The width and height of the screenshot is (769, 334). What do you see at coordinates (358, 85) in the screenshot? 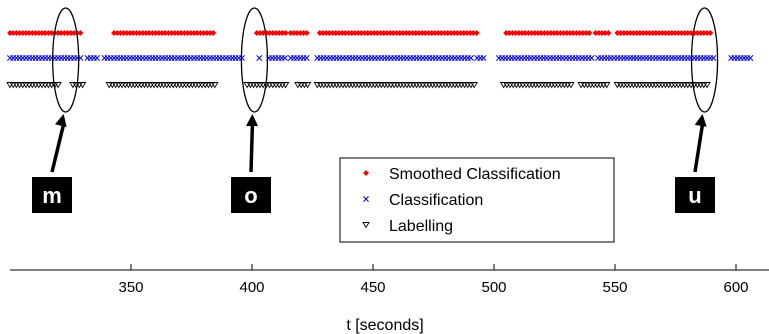
I see `series-labelling` at bounding box center [358, 85].